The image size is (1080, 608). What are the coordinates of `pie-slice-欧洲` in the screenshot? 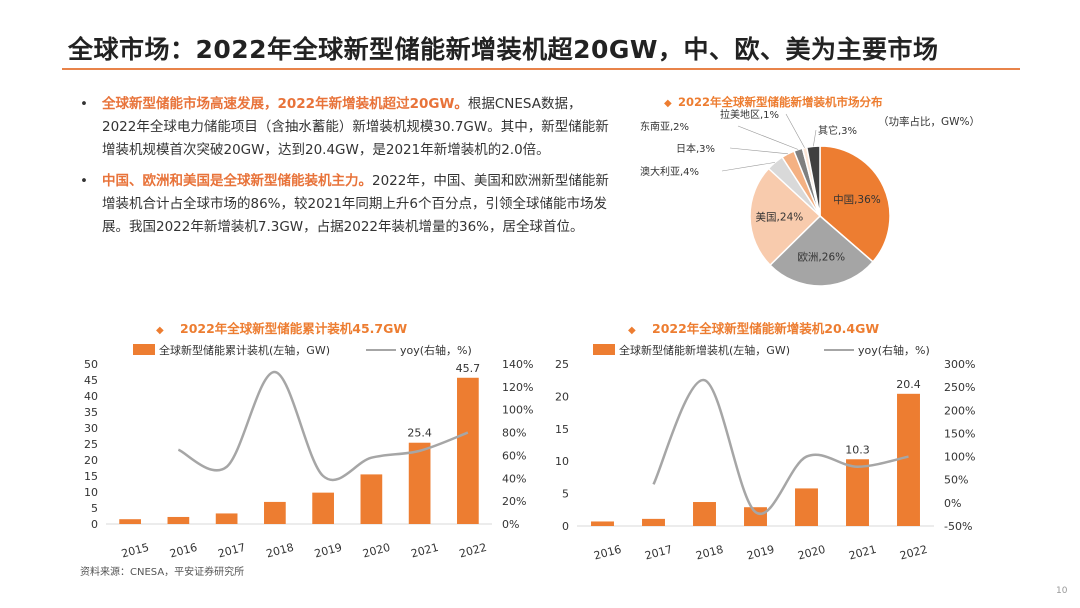 It's located at (821, 250).